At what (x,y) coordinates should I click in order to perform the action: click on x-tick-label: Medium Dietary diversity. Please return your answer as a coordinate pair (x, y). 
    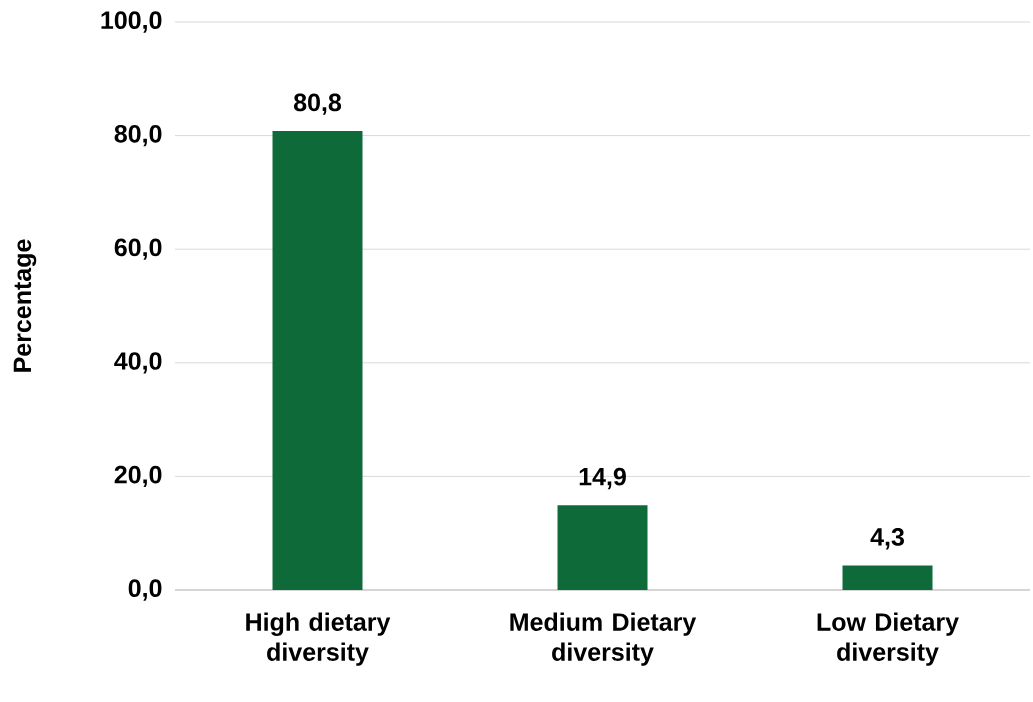
    Looking at the image, I should click on (603, 639).